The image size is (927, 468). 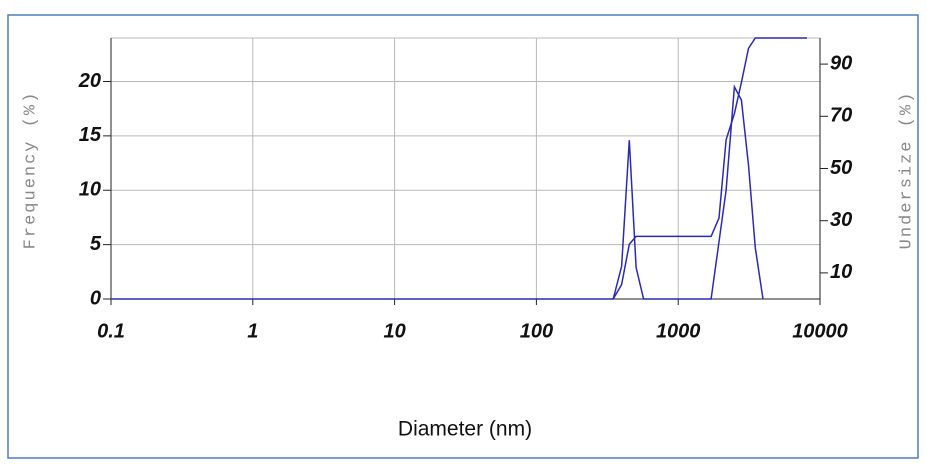 What do you see at coordinates (95, 298) in the screenshot?
I see `y-tick-label: 0` at bounding box center [95, 298].